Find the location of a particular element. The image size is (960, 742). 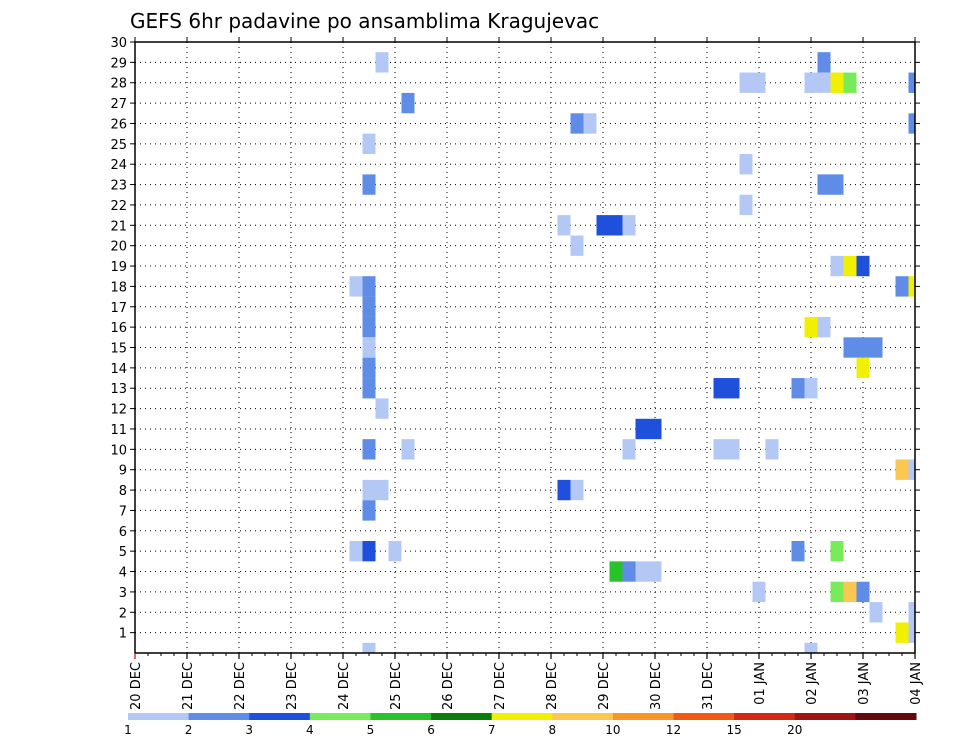

x-tick-label: 22 DEC is located at coordinates (240, 686).